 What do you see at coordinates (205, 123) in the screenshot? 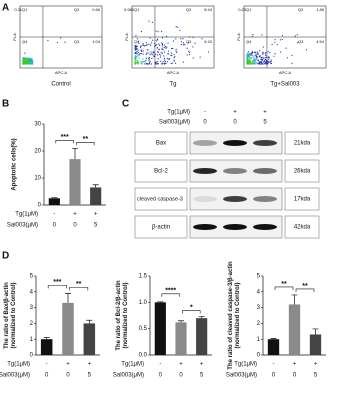
I see `blot-row-label: 0` at bounding box center [205, 123].